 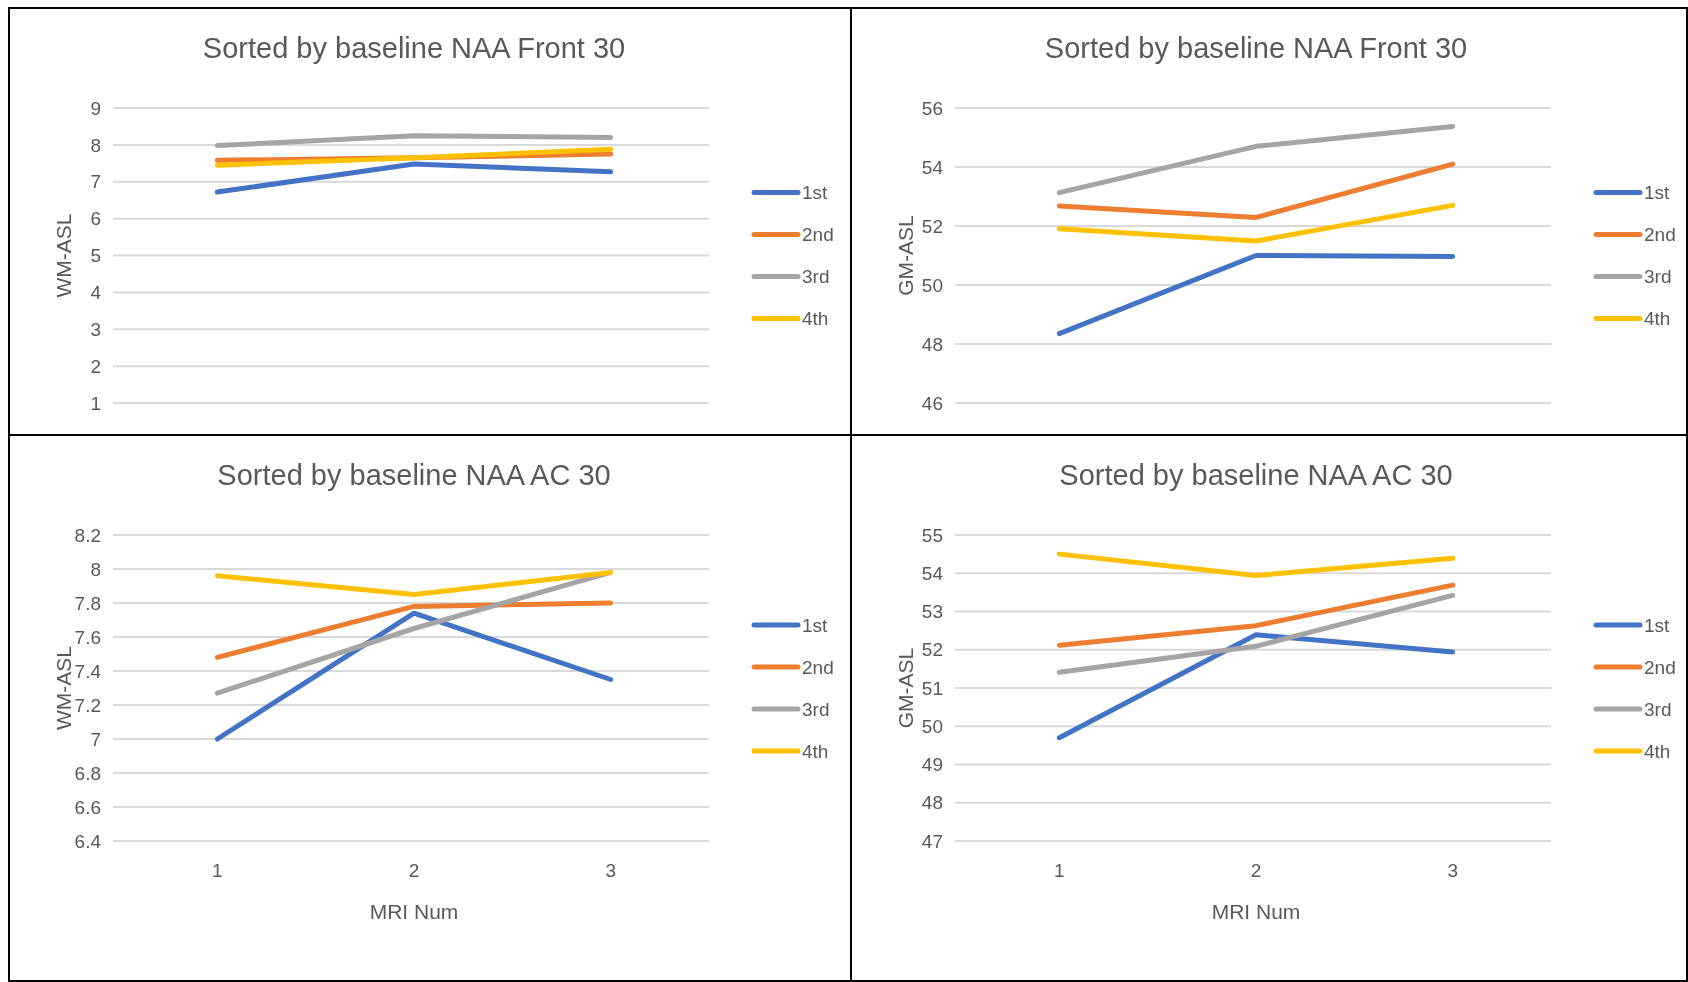 I want to click on y-tick-label: 6.6, so click(x=87, y=807).